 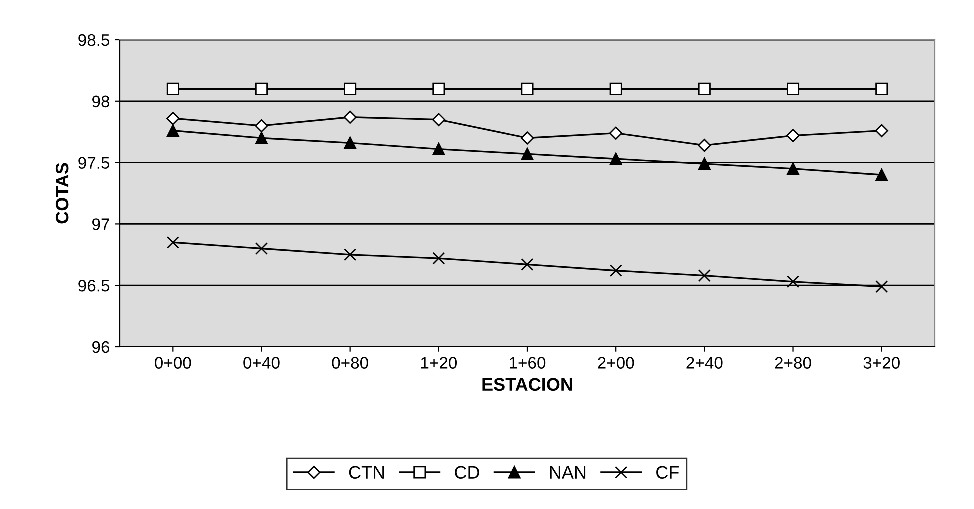 I want to click on x-tick-label: 1+20, so click(x=439, y=363).